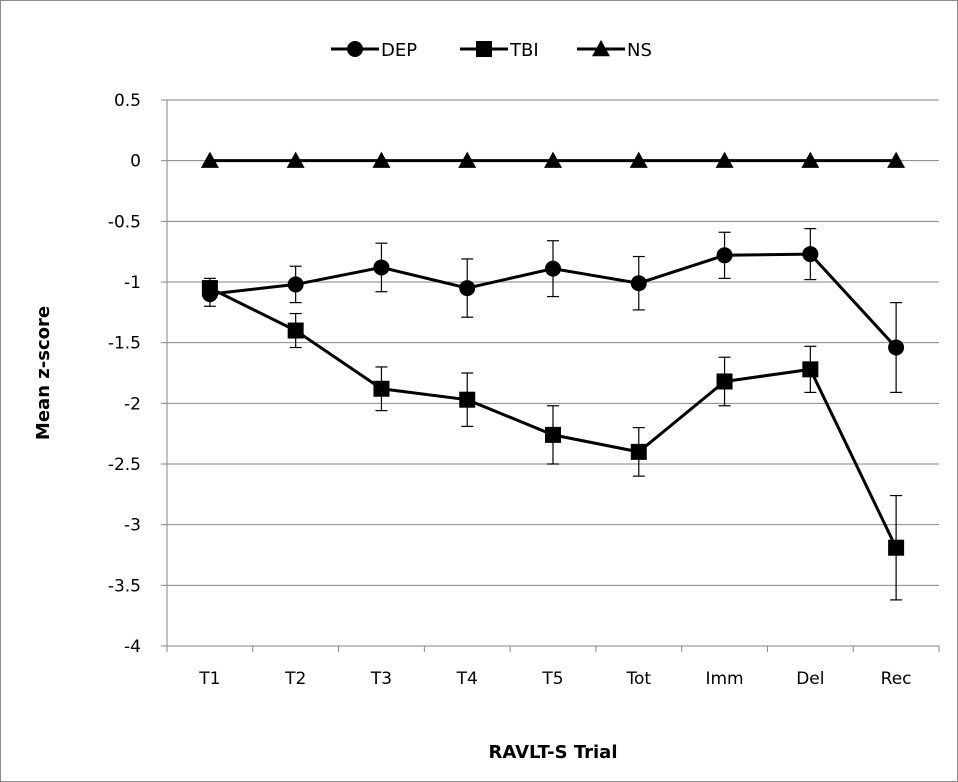 Image resolution: width=958 pixels, height=782 pixels. I want to click on y-tick-label: -4, so click(132, 647).